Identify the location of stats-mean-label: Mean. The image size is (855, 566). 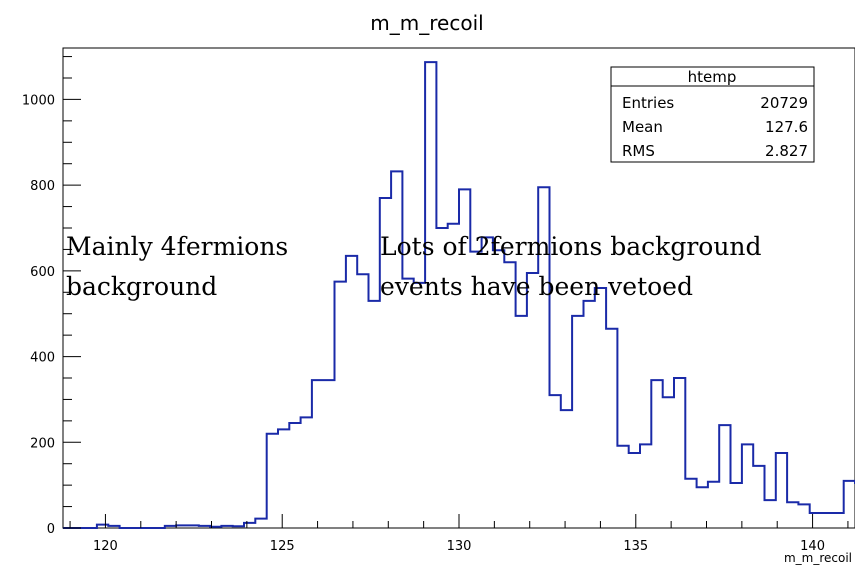
(642, 127).